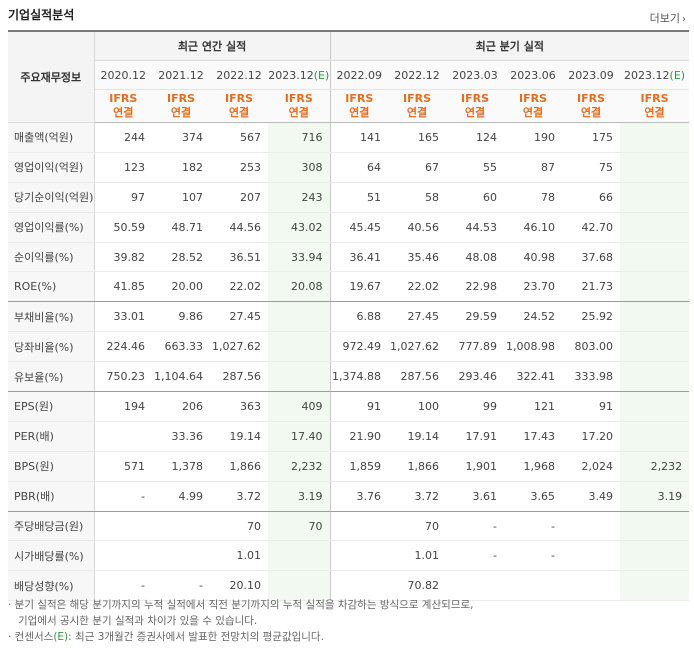  Describe the element at coordinates (51, 556) in the screenshot. I see `row-label: 시가배당률(%)` at that location.